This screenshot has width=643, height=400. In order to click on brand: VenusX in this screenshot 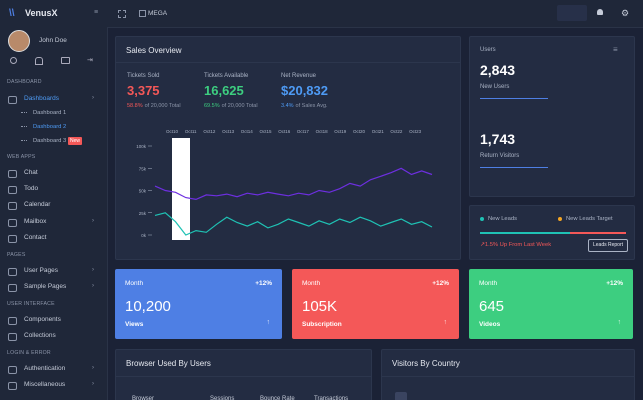, I will do `click(41, 13)`.